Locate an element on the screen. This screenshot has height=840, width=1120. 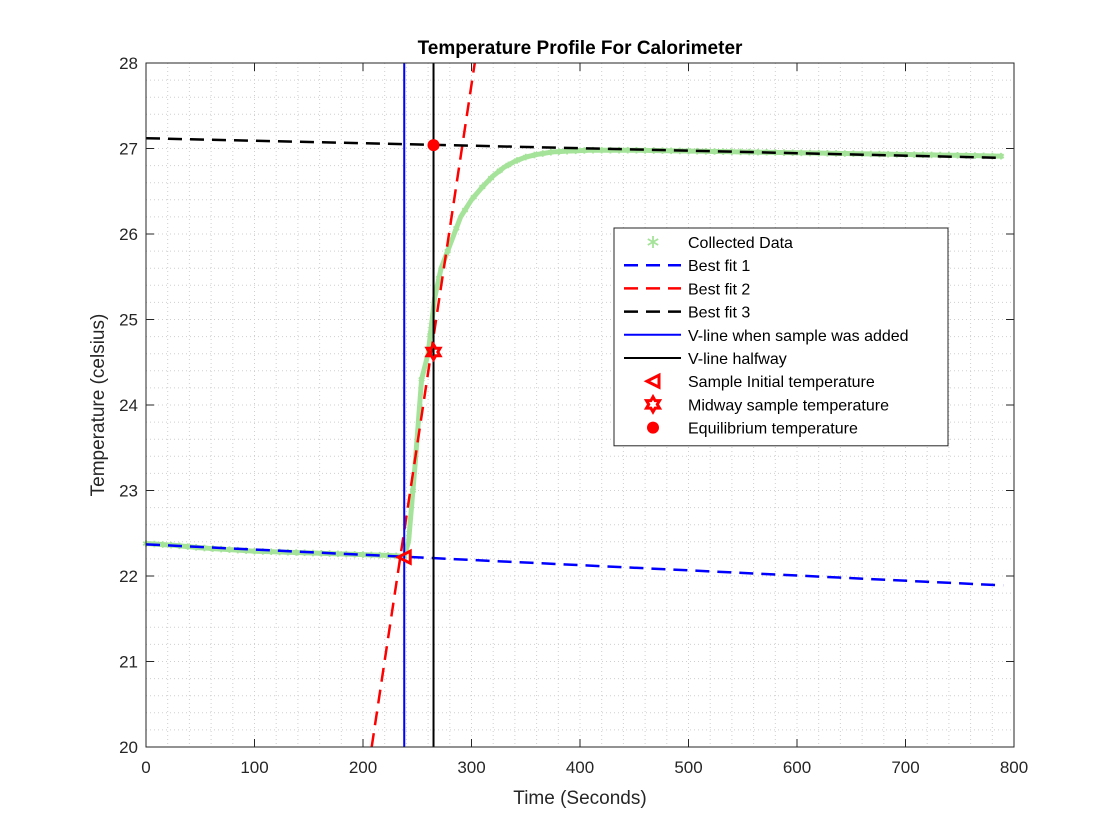
y-tick-label: 28 is located at coordinates (128, 63).